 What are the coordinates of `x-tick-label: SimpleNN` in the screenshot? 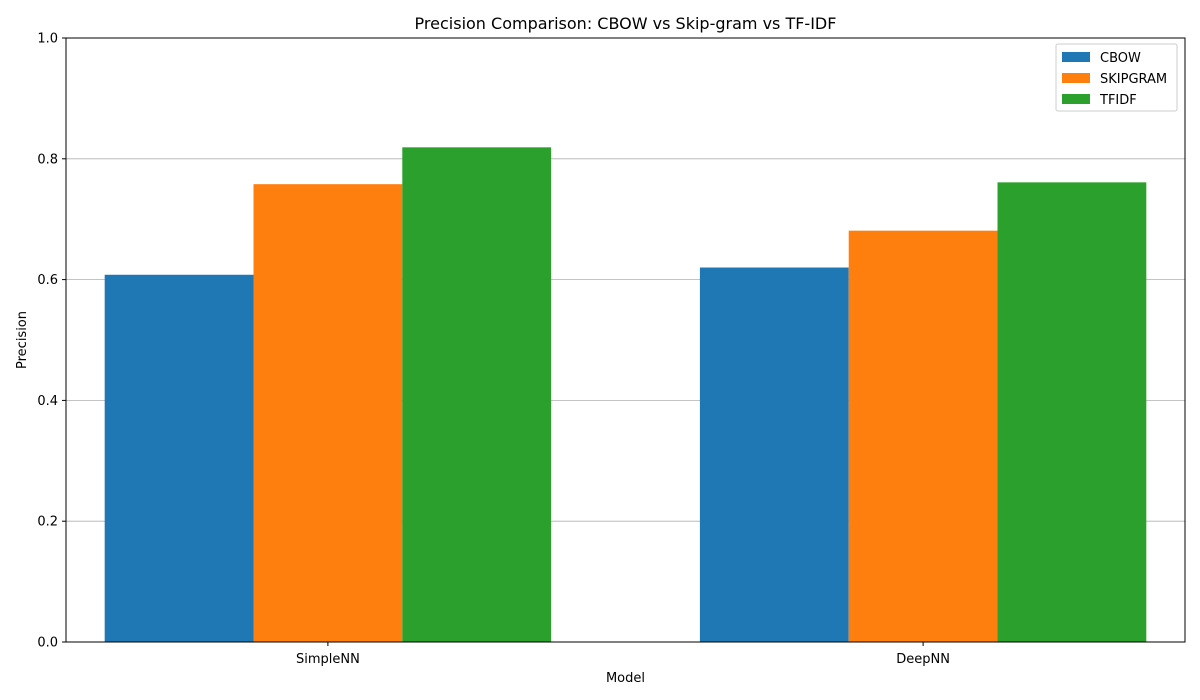 It's located at (328, 659).